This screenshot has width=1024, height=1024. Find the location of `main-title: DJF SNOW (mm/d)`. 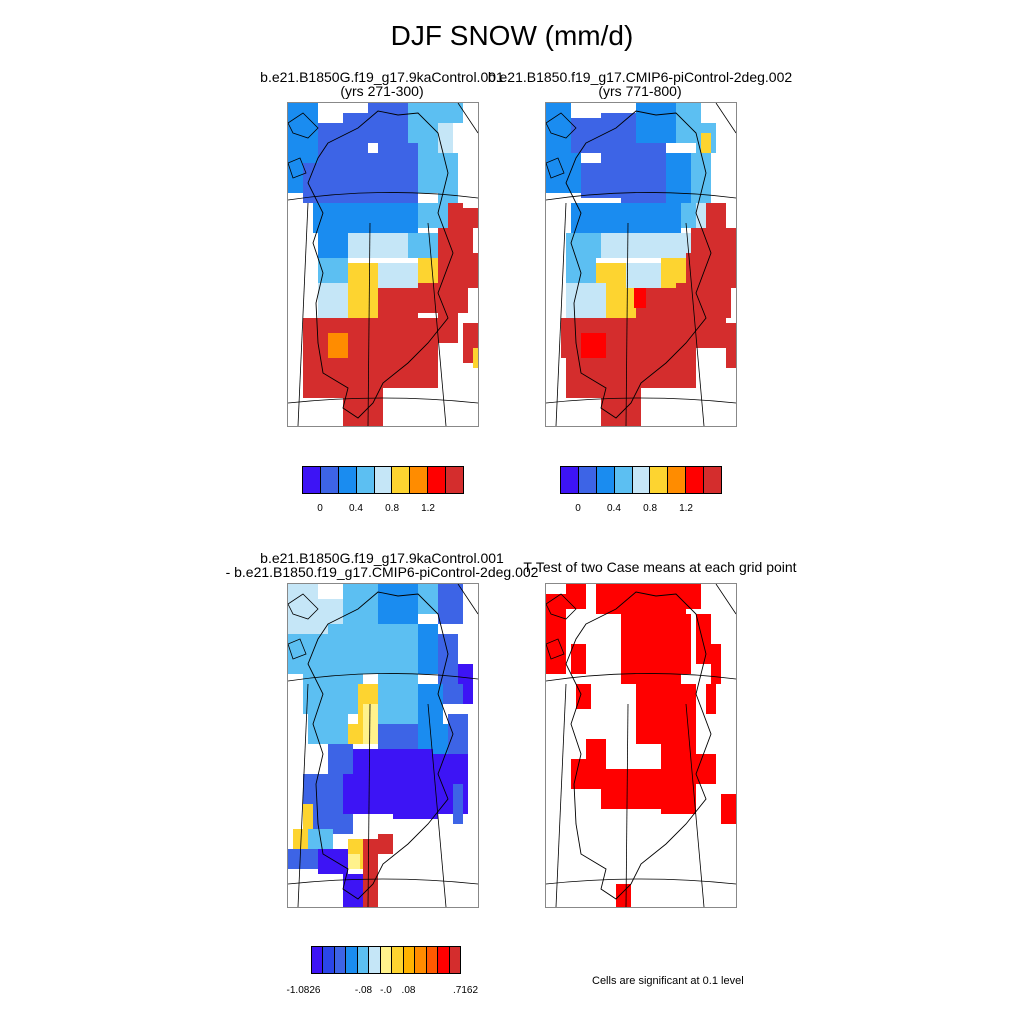

main-title: DJF SNOW (mm/d) is located at coordinates (512, 35).